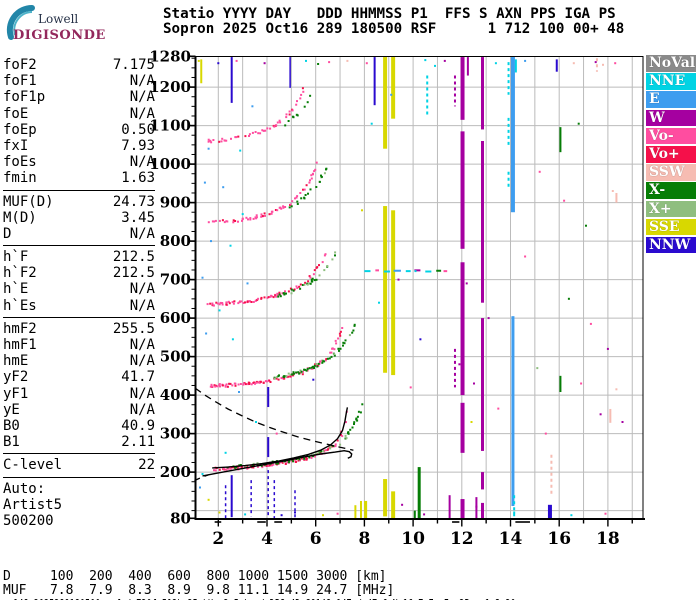 The width and height of the screenshot is (700, 600). I want to click on param-label: h`F2, so click(20, 273).